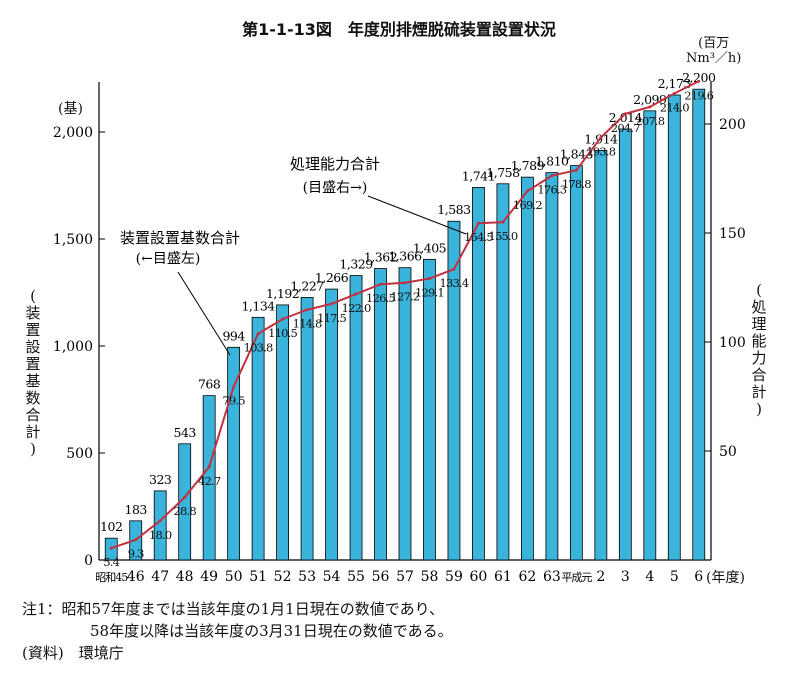  Describe the element at coordinates (732, 343) in the screenshot. I see `right-tick-label: 100` at that location.